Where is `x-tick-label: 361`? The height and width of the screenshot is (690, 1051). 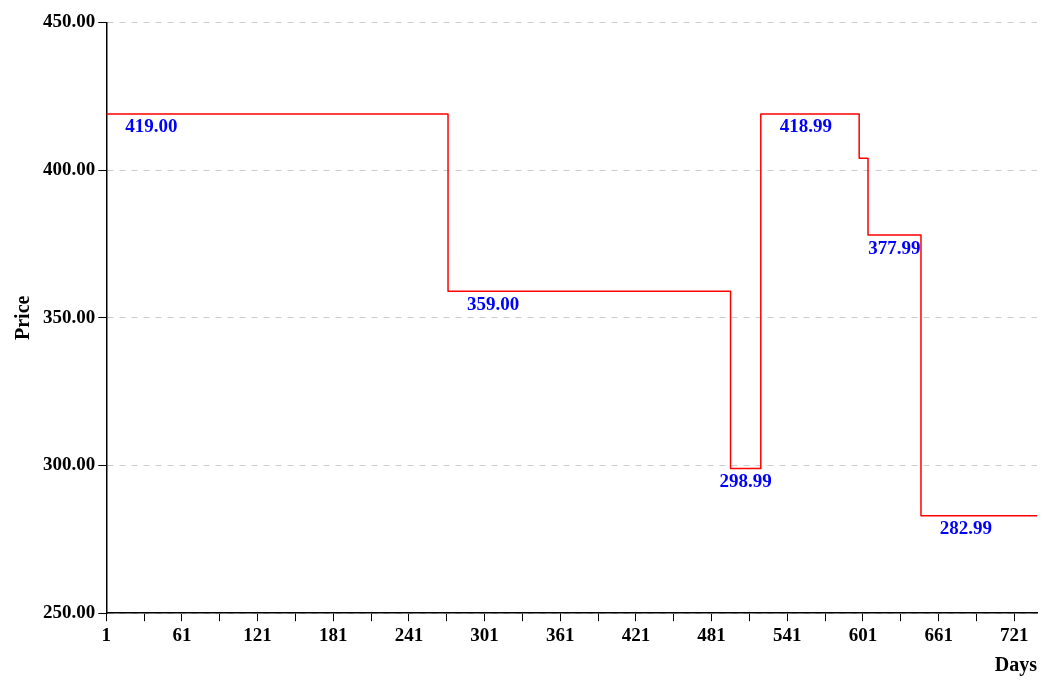
x-tick-label: 361 is located at coordinates (560, 634).